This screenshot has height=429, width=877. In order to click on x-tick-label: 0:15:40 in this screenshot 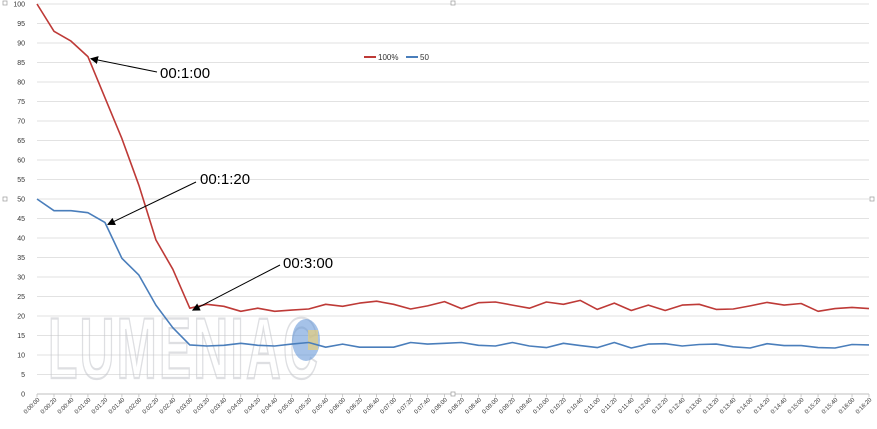, I will do `click(830, 406)`.